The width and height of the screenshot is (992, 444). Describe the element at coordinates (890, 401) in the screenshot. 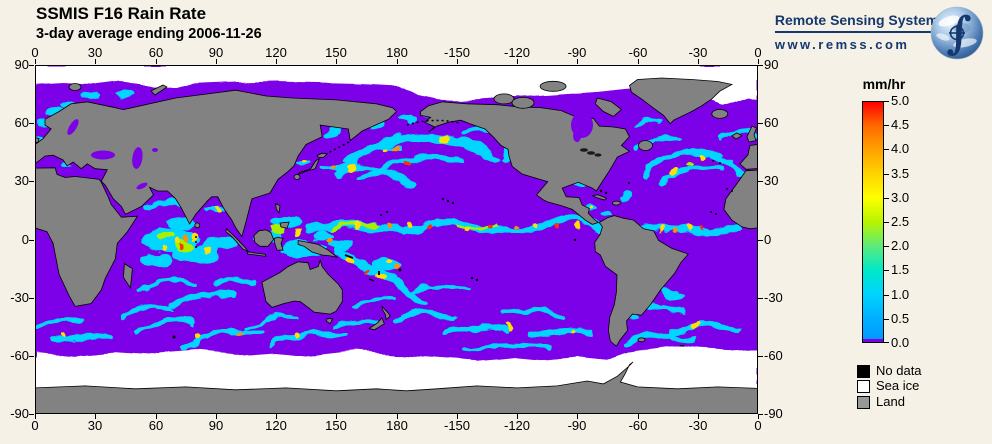

I see `legend-label: Land` at that location.